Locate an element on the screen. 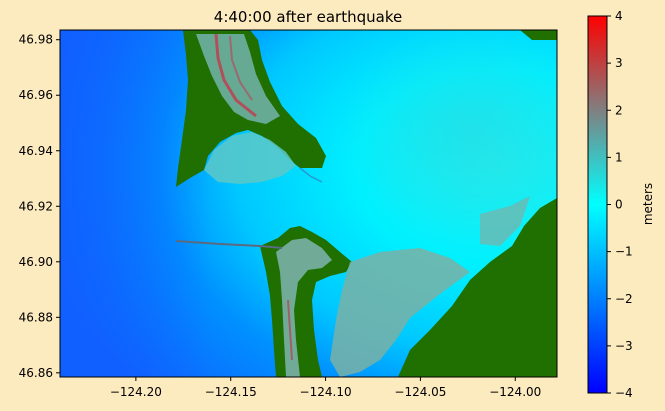 Image resolution: width=665 pixels, height=411 pixels. y-tick-label: 46.92 is located at coordinates (36, 206).